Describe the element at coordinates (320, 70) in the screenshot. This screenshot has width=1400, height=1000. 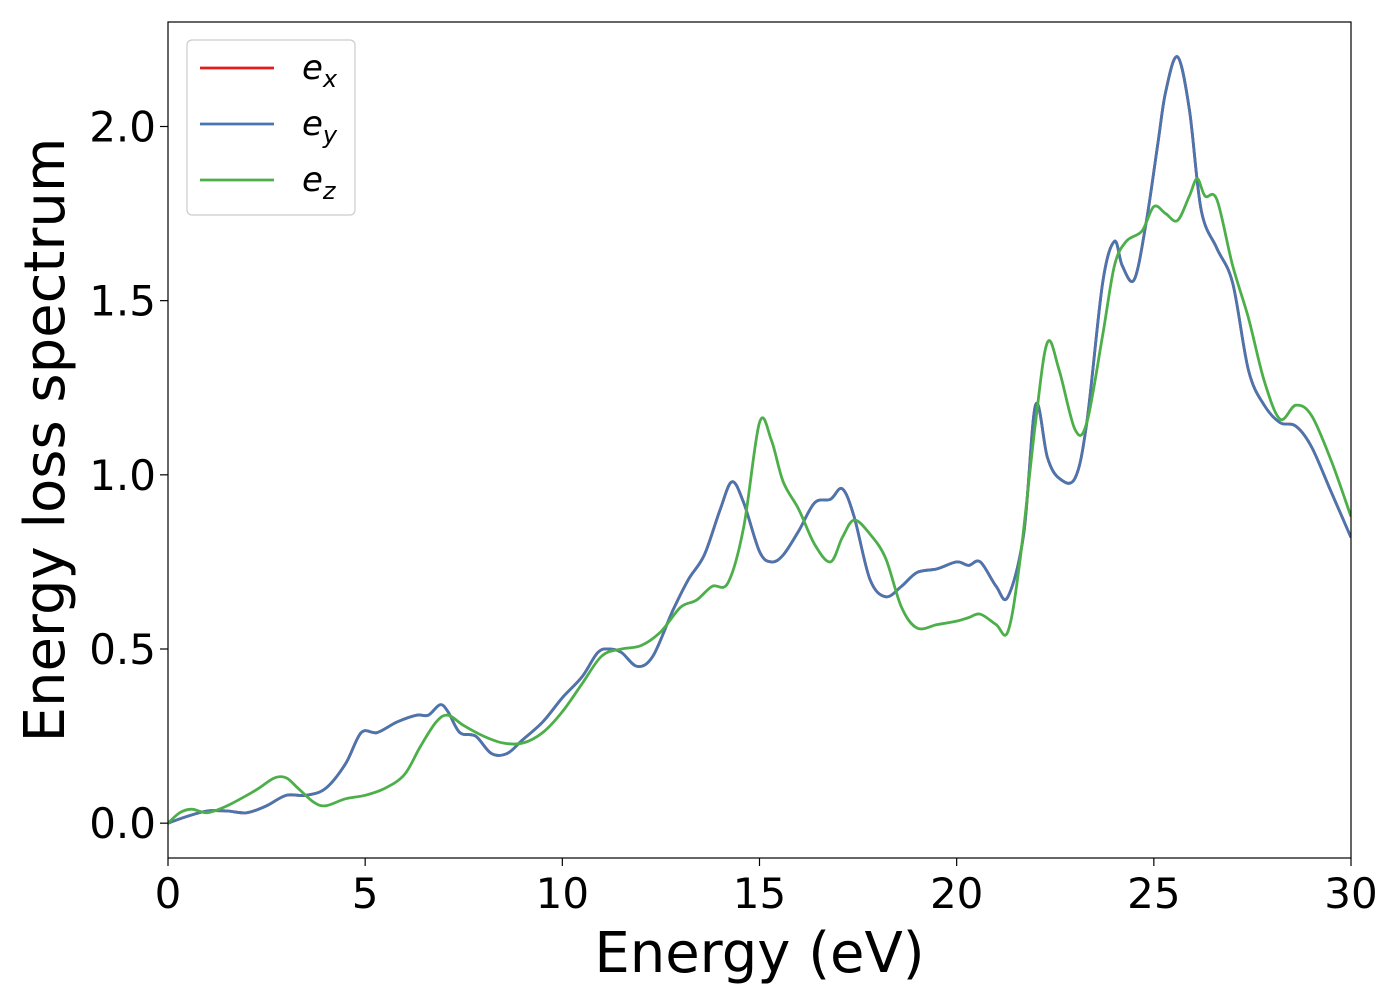
I see `legend-label-x: ex` at that location.